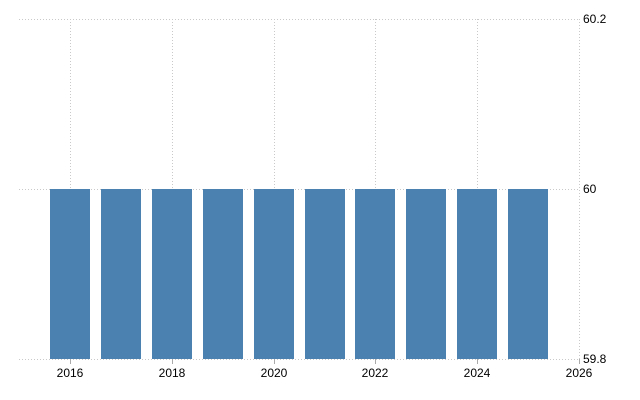 The image size is (640, 400). I want to click on x-tick-label: 2020, so click(274, 373).